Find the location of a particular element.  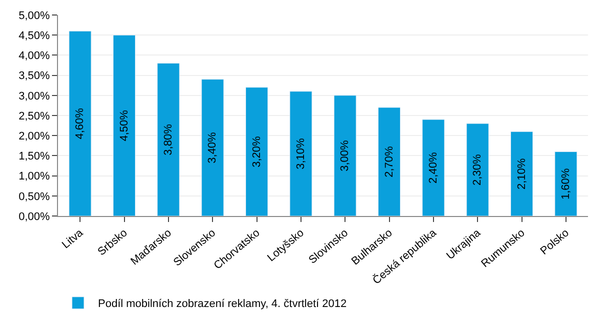

data-label: 2,10% is located at coordinates (522, 174).